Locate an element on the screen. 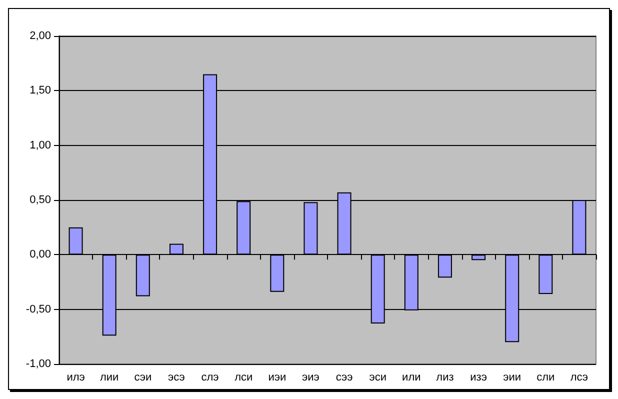 The image size is (618, 399). x-tick-label: лии is located at coordinates (109, 378).